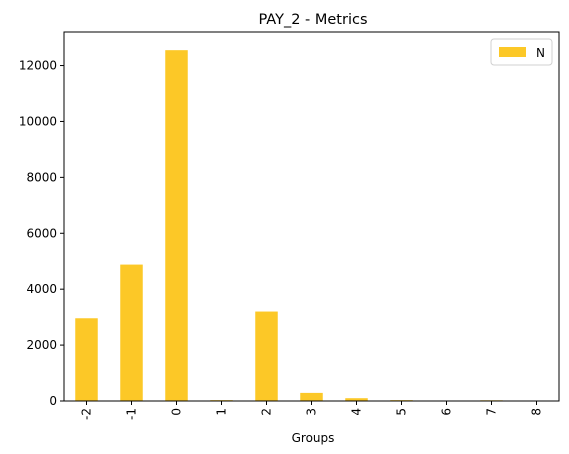 Image resolution: width=569 pixels, height=454 pixels. What do you see at coordinates (41, 289) in the screenshot?
I see `y-tick-label: 4000` at bounding box center [41, 289].